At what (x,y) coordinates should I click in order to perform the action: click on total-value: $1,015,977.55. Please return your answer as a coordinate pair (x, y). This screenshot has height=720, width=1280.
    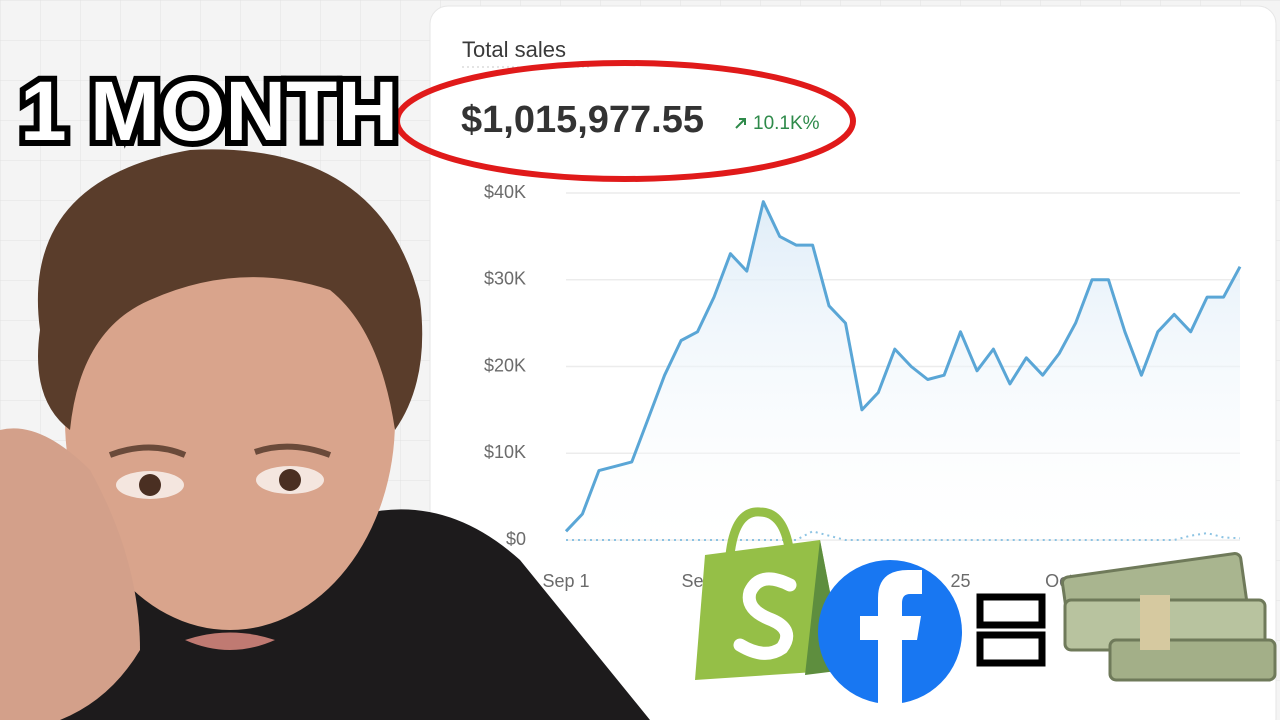
    Looking at the image, I should click on (582, 120).